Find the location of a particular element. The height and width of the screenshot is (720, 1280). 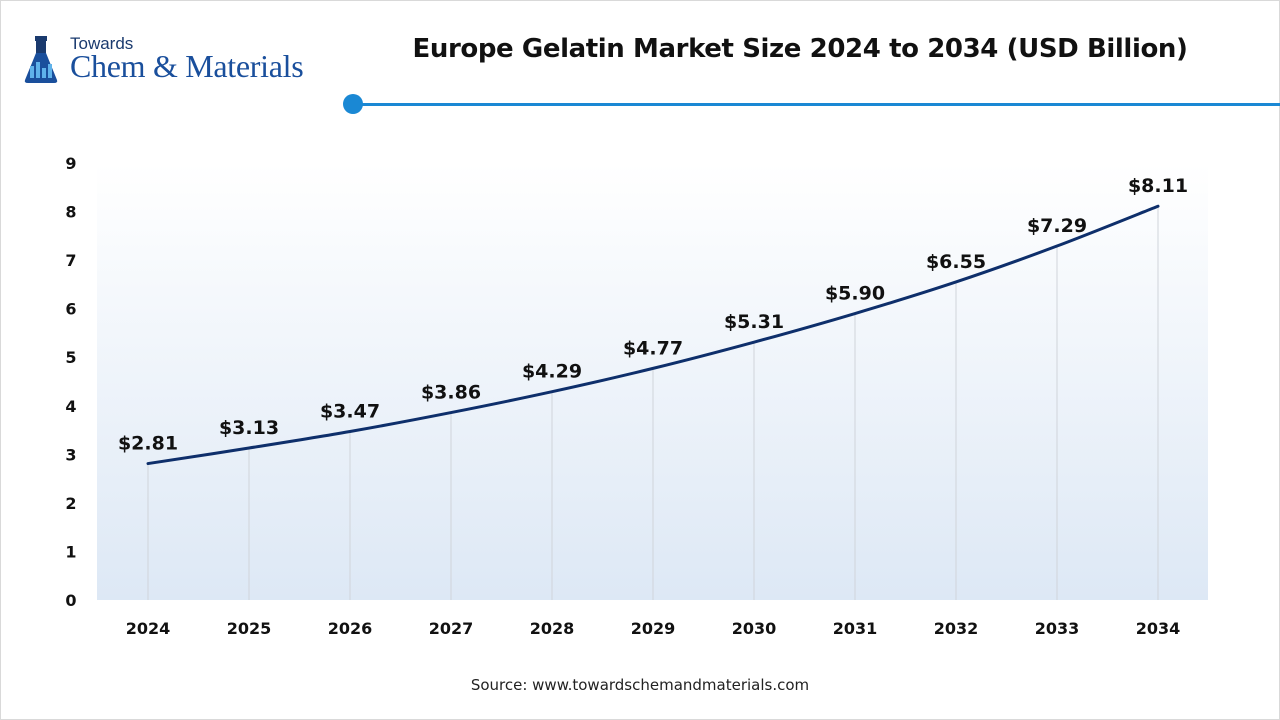

data-label: $3.47 is located at coordinates (350, 412).